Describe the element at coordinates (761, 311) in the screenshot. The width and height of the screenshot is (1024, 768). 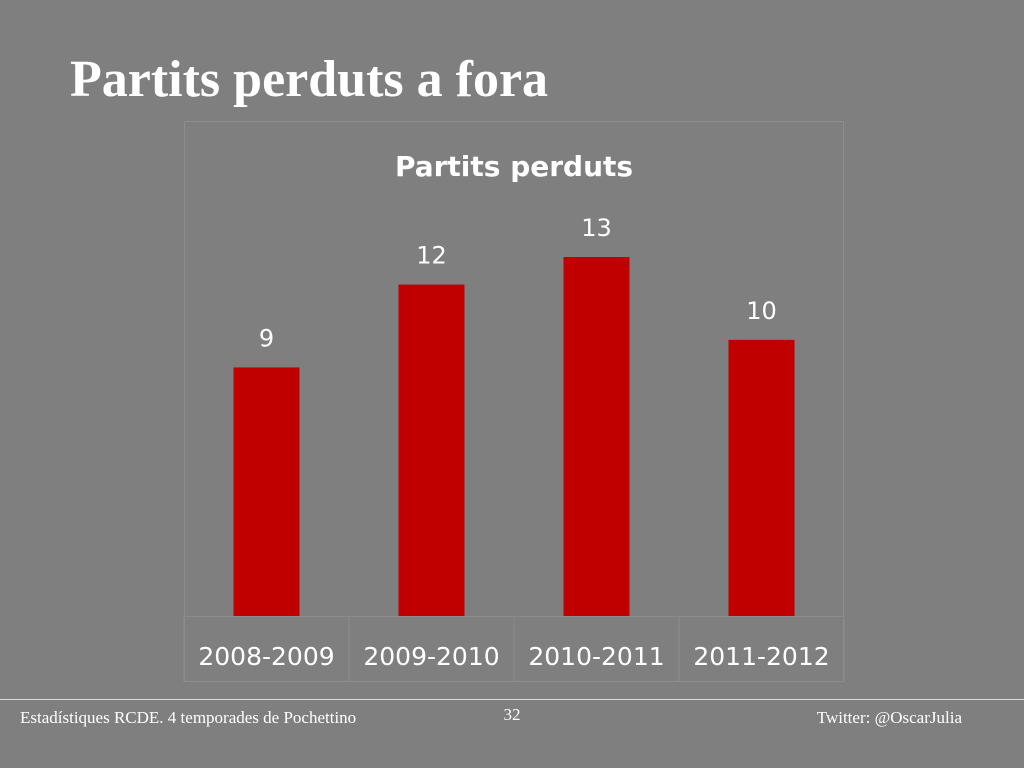
I see `data-label: 10` at that location.